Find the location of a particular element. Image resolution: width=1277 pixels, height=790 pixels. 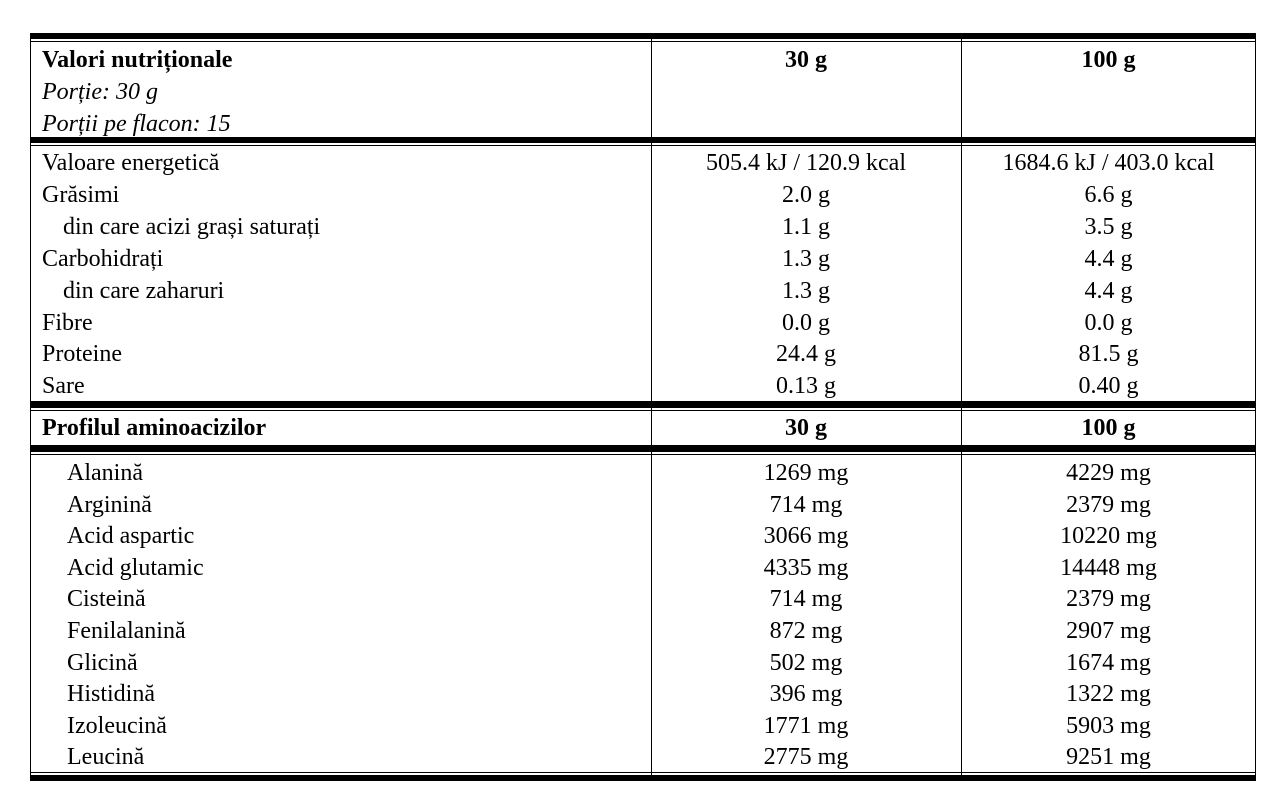

table-row: din care zaharuri 1.3 g 4.4 g is located at coordinates (643, 291).